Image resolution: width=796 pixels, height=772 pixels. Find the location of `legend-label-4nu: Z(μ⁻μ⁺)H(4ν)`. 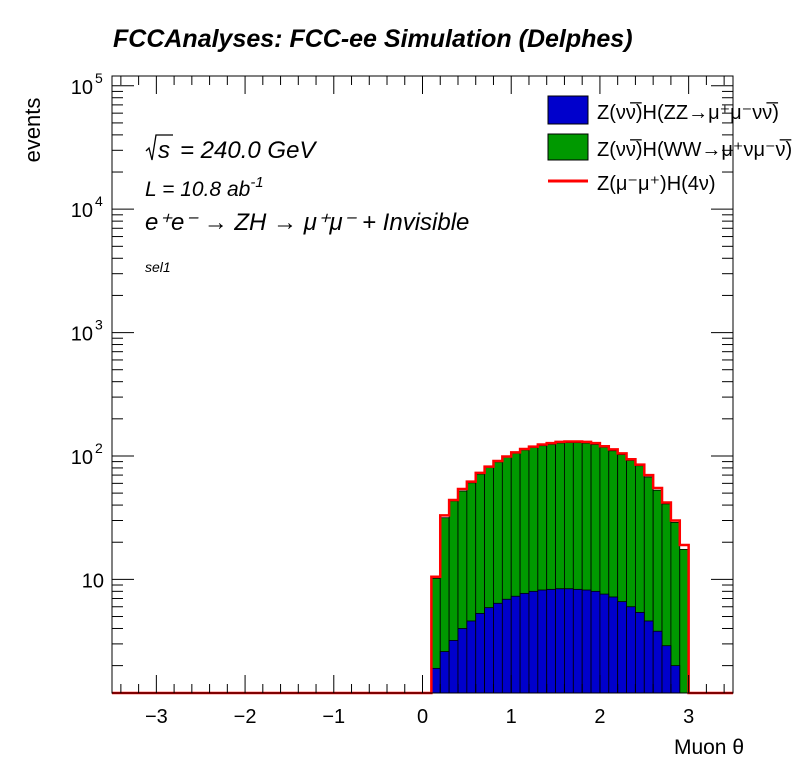

legend-label-4nu: Z(μ⁻μ⁺)H(4ν) is located at coordinates (656, 184).